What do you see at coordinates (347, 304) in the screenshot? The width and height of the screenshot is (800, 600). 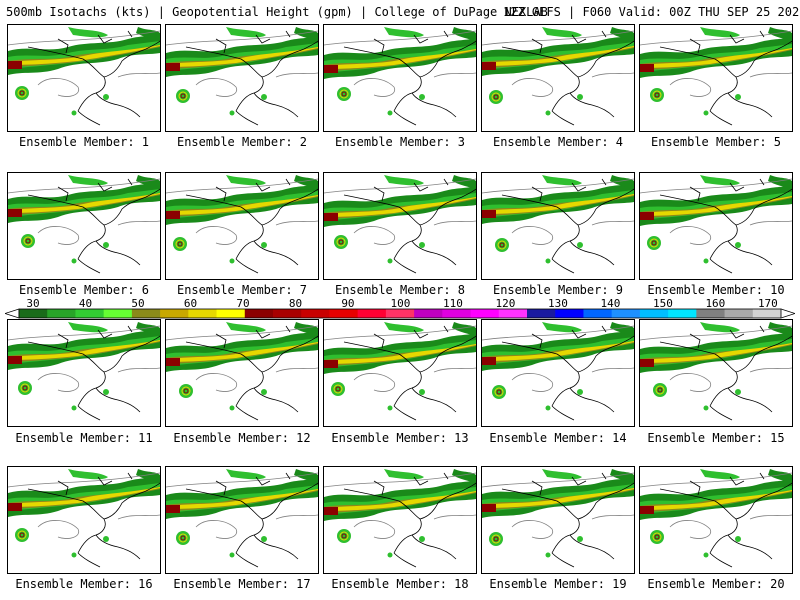 I see `colorbar-tick-label: 90` at bounding box center [347, 304].